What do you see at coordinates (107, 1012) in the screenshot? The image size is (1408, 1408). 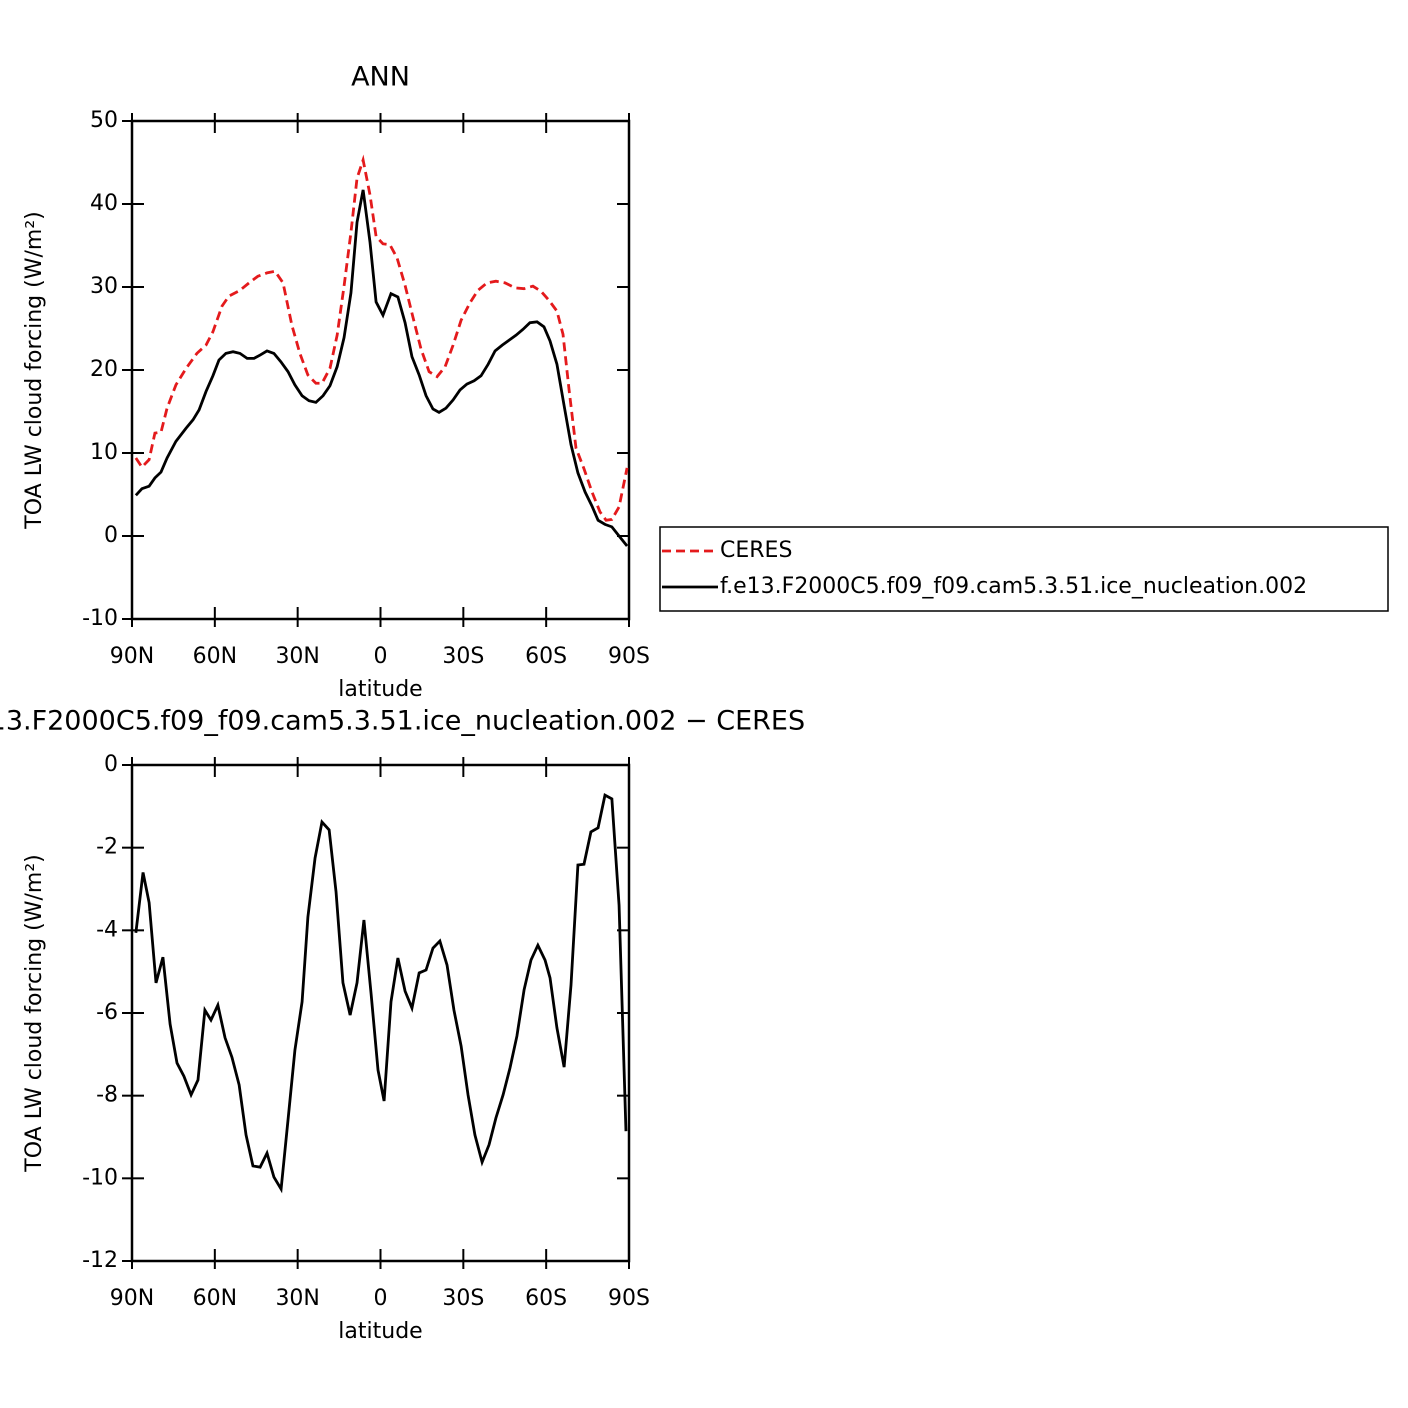 I see `y-tick-label: -6` at bounding box center [107, 1012].